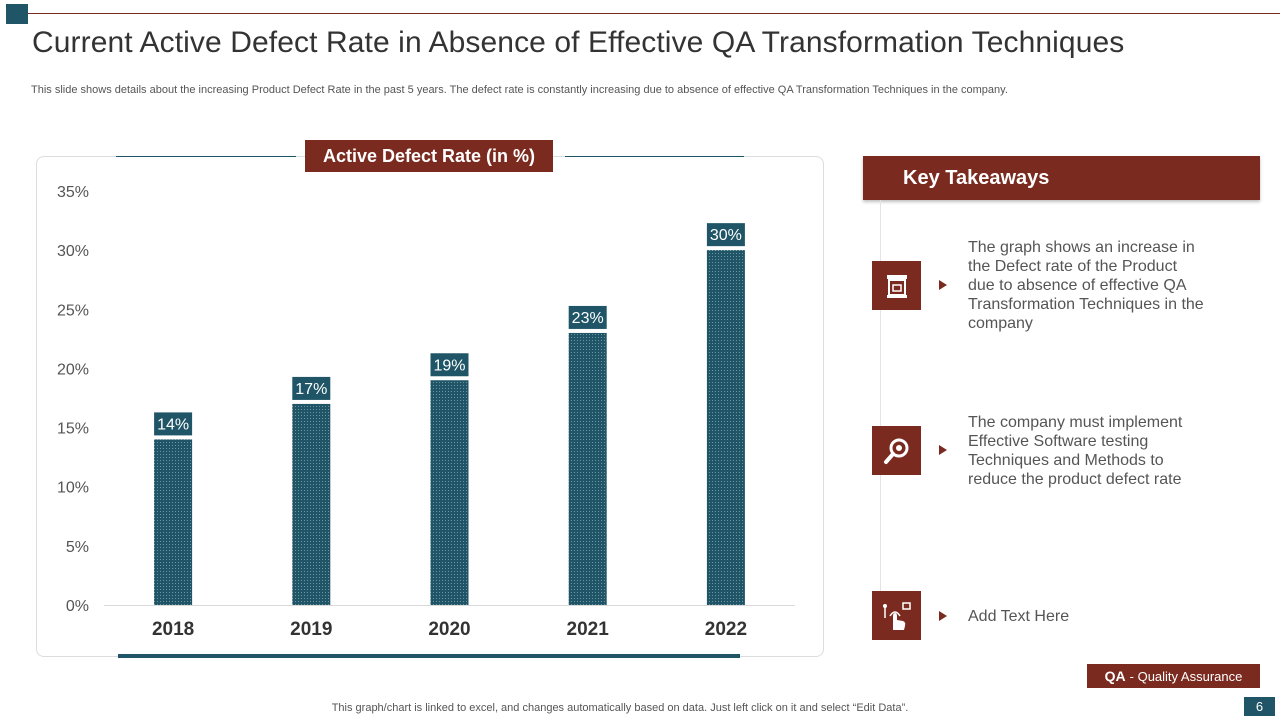 This screenshot has height=720, width=1280. I want to click on chart-title-rule-right, so click(654, 156).